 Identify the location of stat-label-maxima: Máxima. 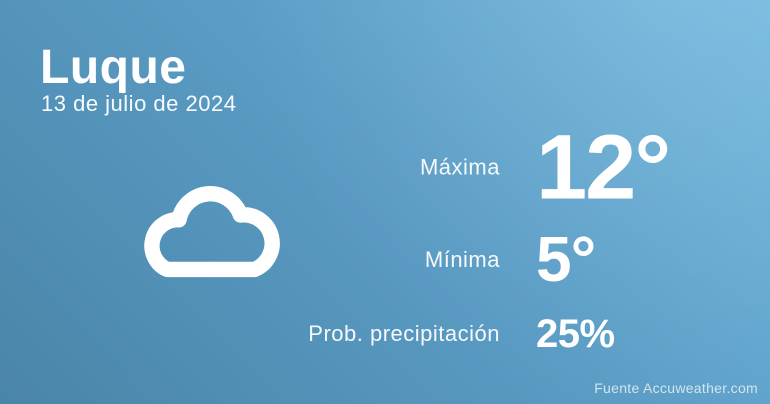
(459, 167).